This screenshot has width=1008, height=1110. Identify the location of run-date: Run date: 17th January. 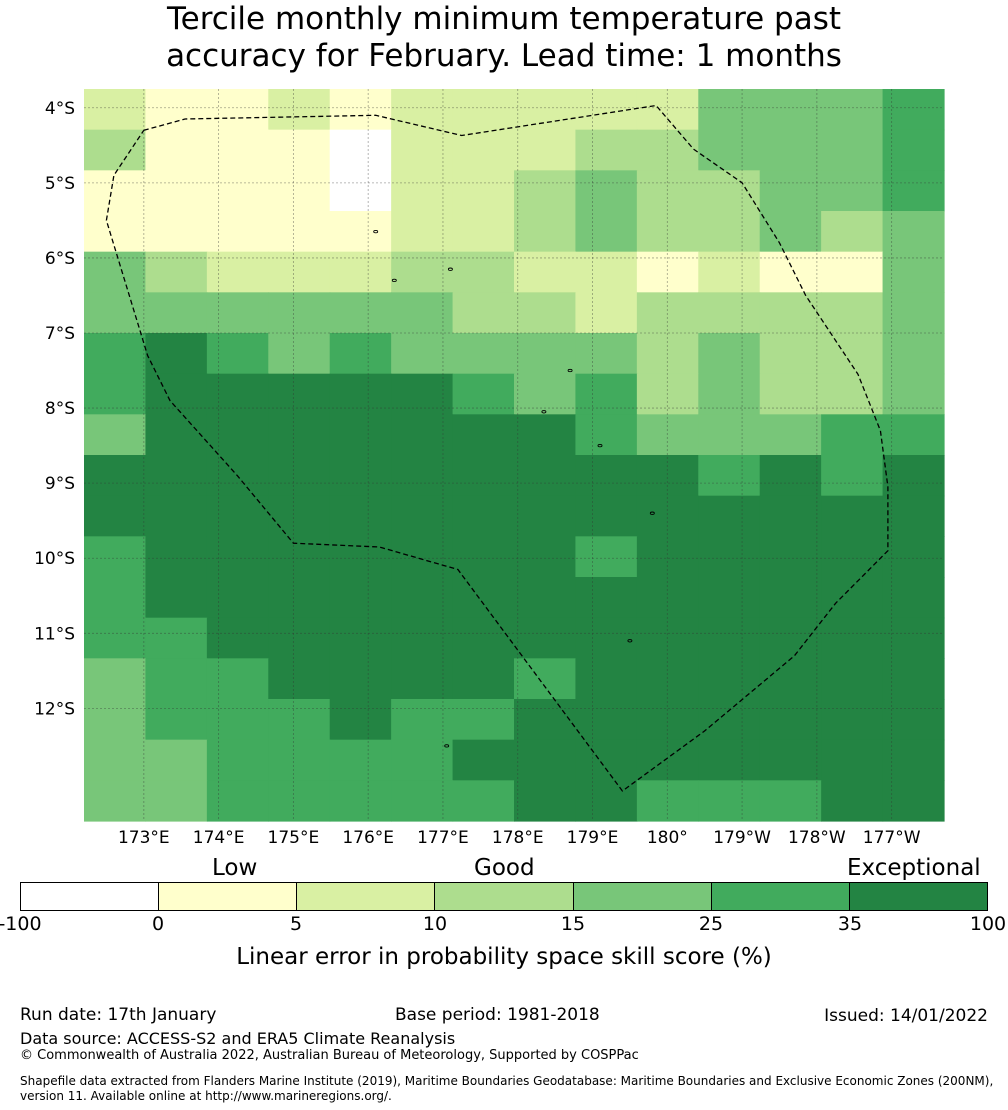
(118, 1015).